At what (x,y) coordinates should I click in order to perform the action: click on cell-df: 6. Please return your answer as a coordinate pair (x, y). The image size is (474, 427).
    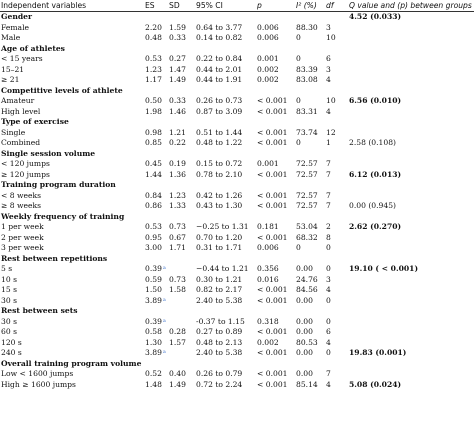
    Looking at the image, I should click on (328, 332).